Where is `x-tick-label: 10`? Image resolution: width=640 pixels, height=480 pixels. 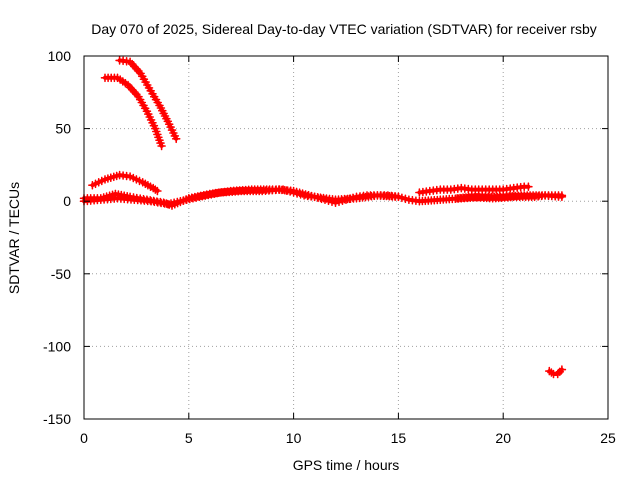
x-tick-label: 10 is located at coordinates (294, 438).